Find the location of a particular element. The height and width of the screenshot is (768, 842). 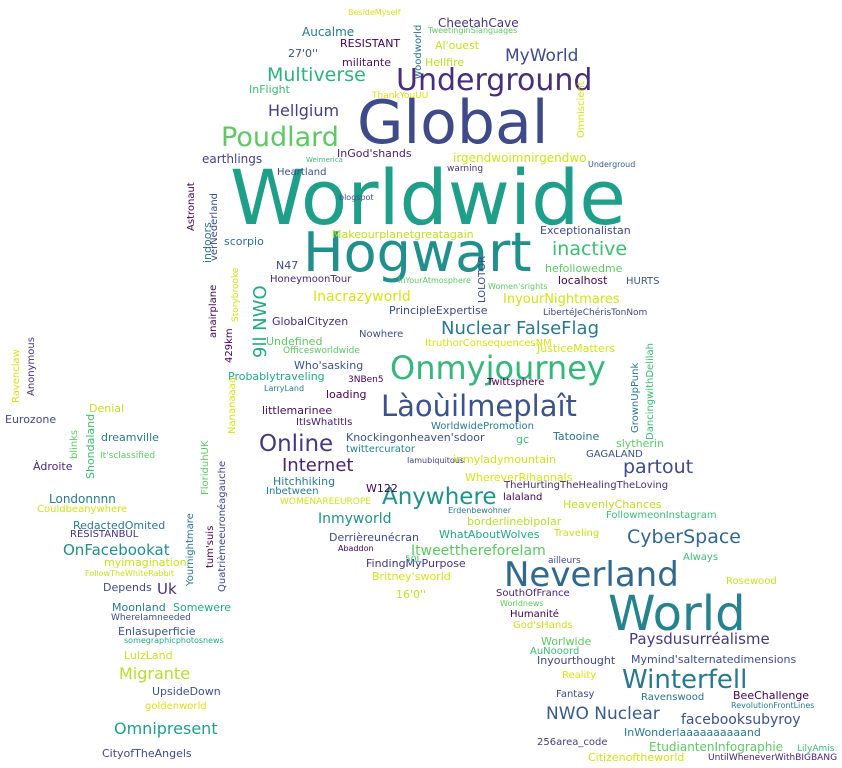

word: Hellfire is located at coordinates (445, 62).